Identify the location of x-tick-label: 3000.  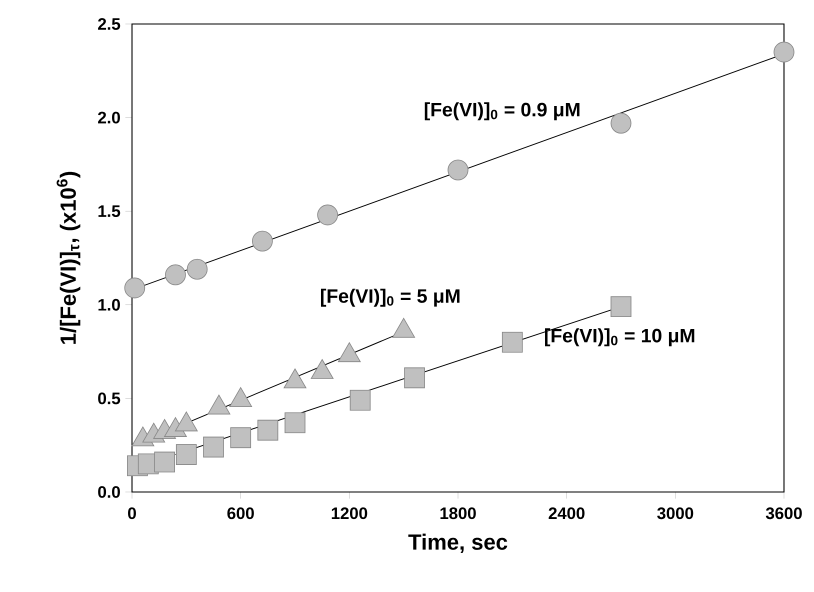
(675, 513).